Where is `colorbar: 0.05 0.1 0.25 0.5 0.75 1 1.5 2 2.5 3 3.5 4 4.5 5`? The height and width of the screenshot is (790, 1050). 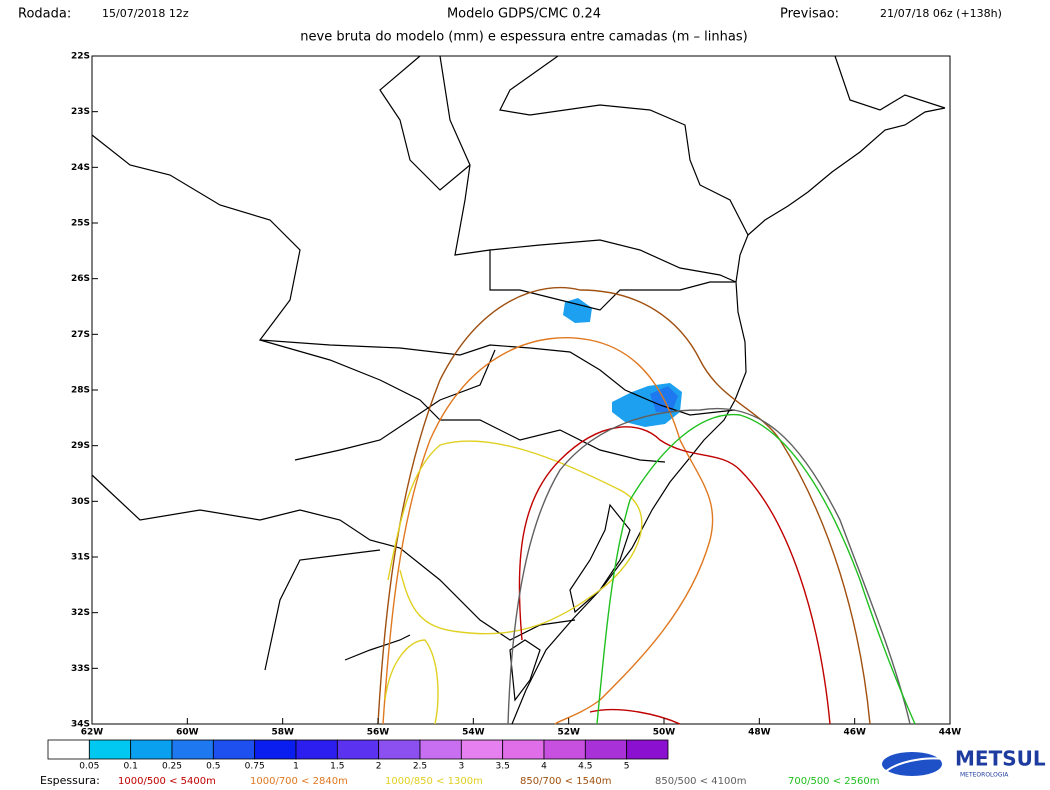
colorbar: 0.05 0.1 0.25 0.5 0.75 1 1.5 2 2.5 3 3.5 4 4.5 5 is located at coordinates (358, 755).